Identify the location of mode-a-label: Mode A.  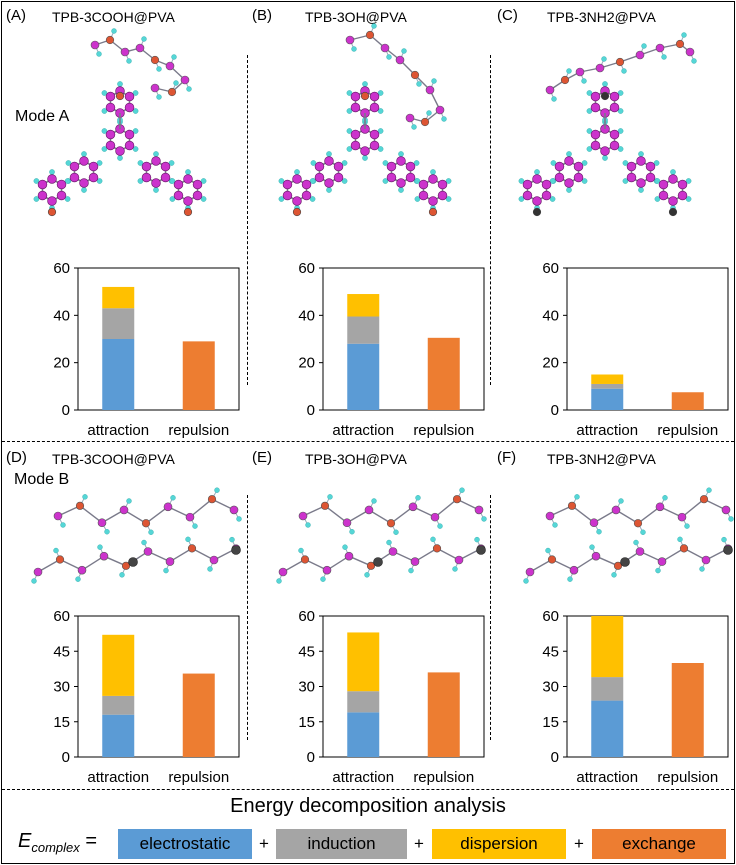
(42, 116).